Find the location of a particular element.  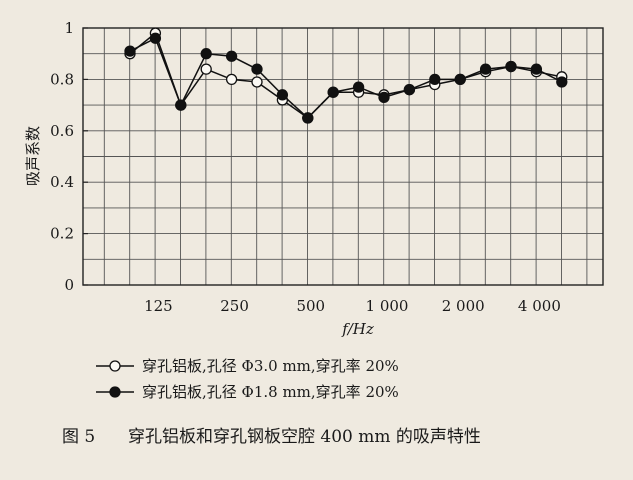

y-tick-label: 0.2 is located at coordinates (62, 234).